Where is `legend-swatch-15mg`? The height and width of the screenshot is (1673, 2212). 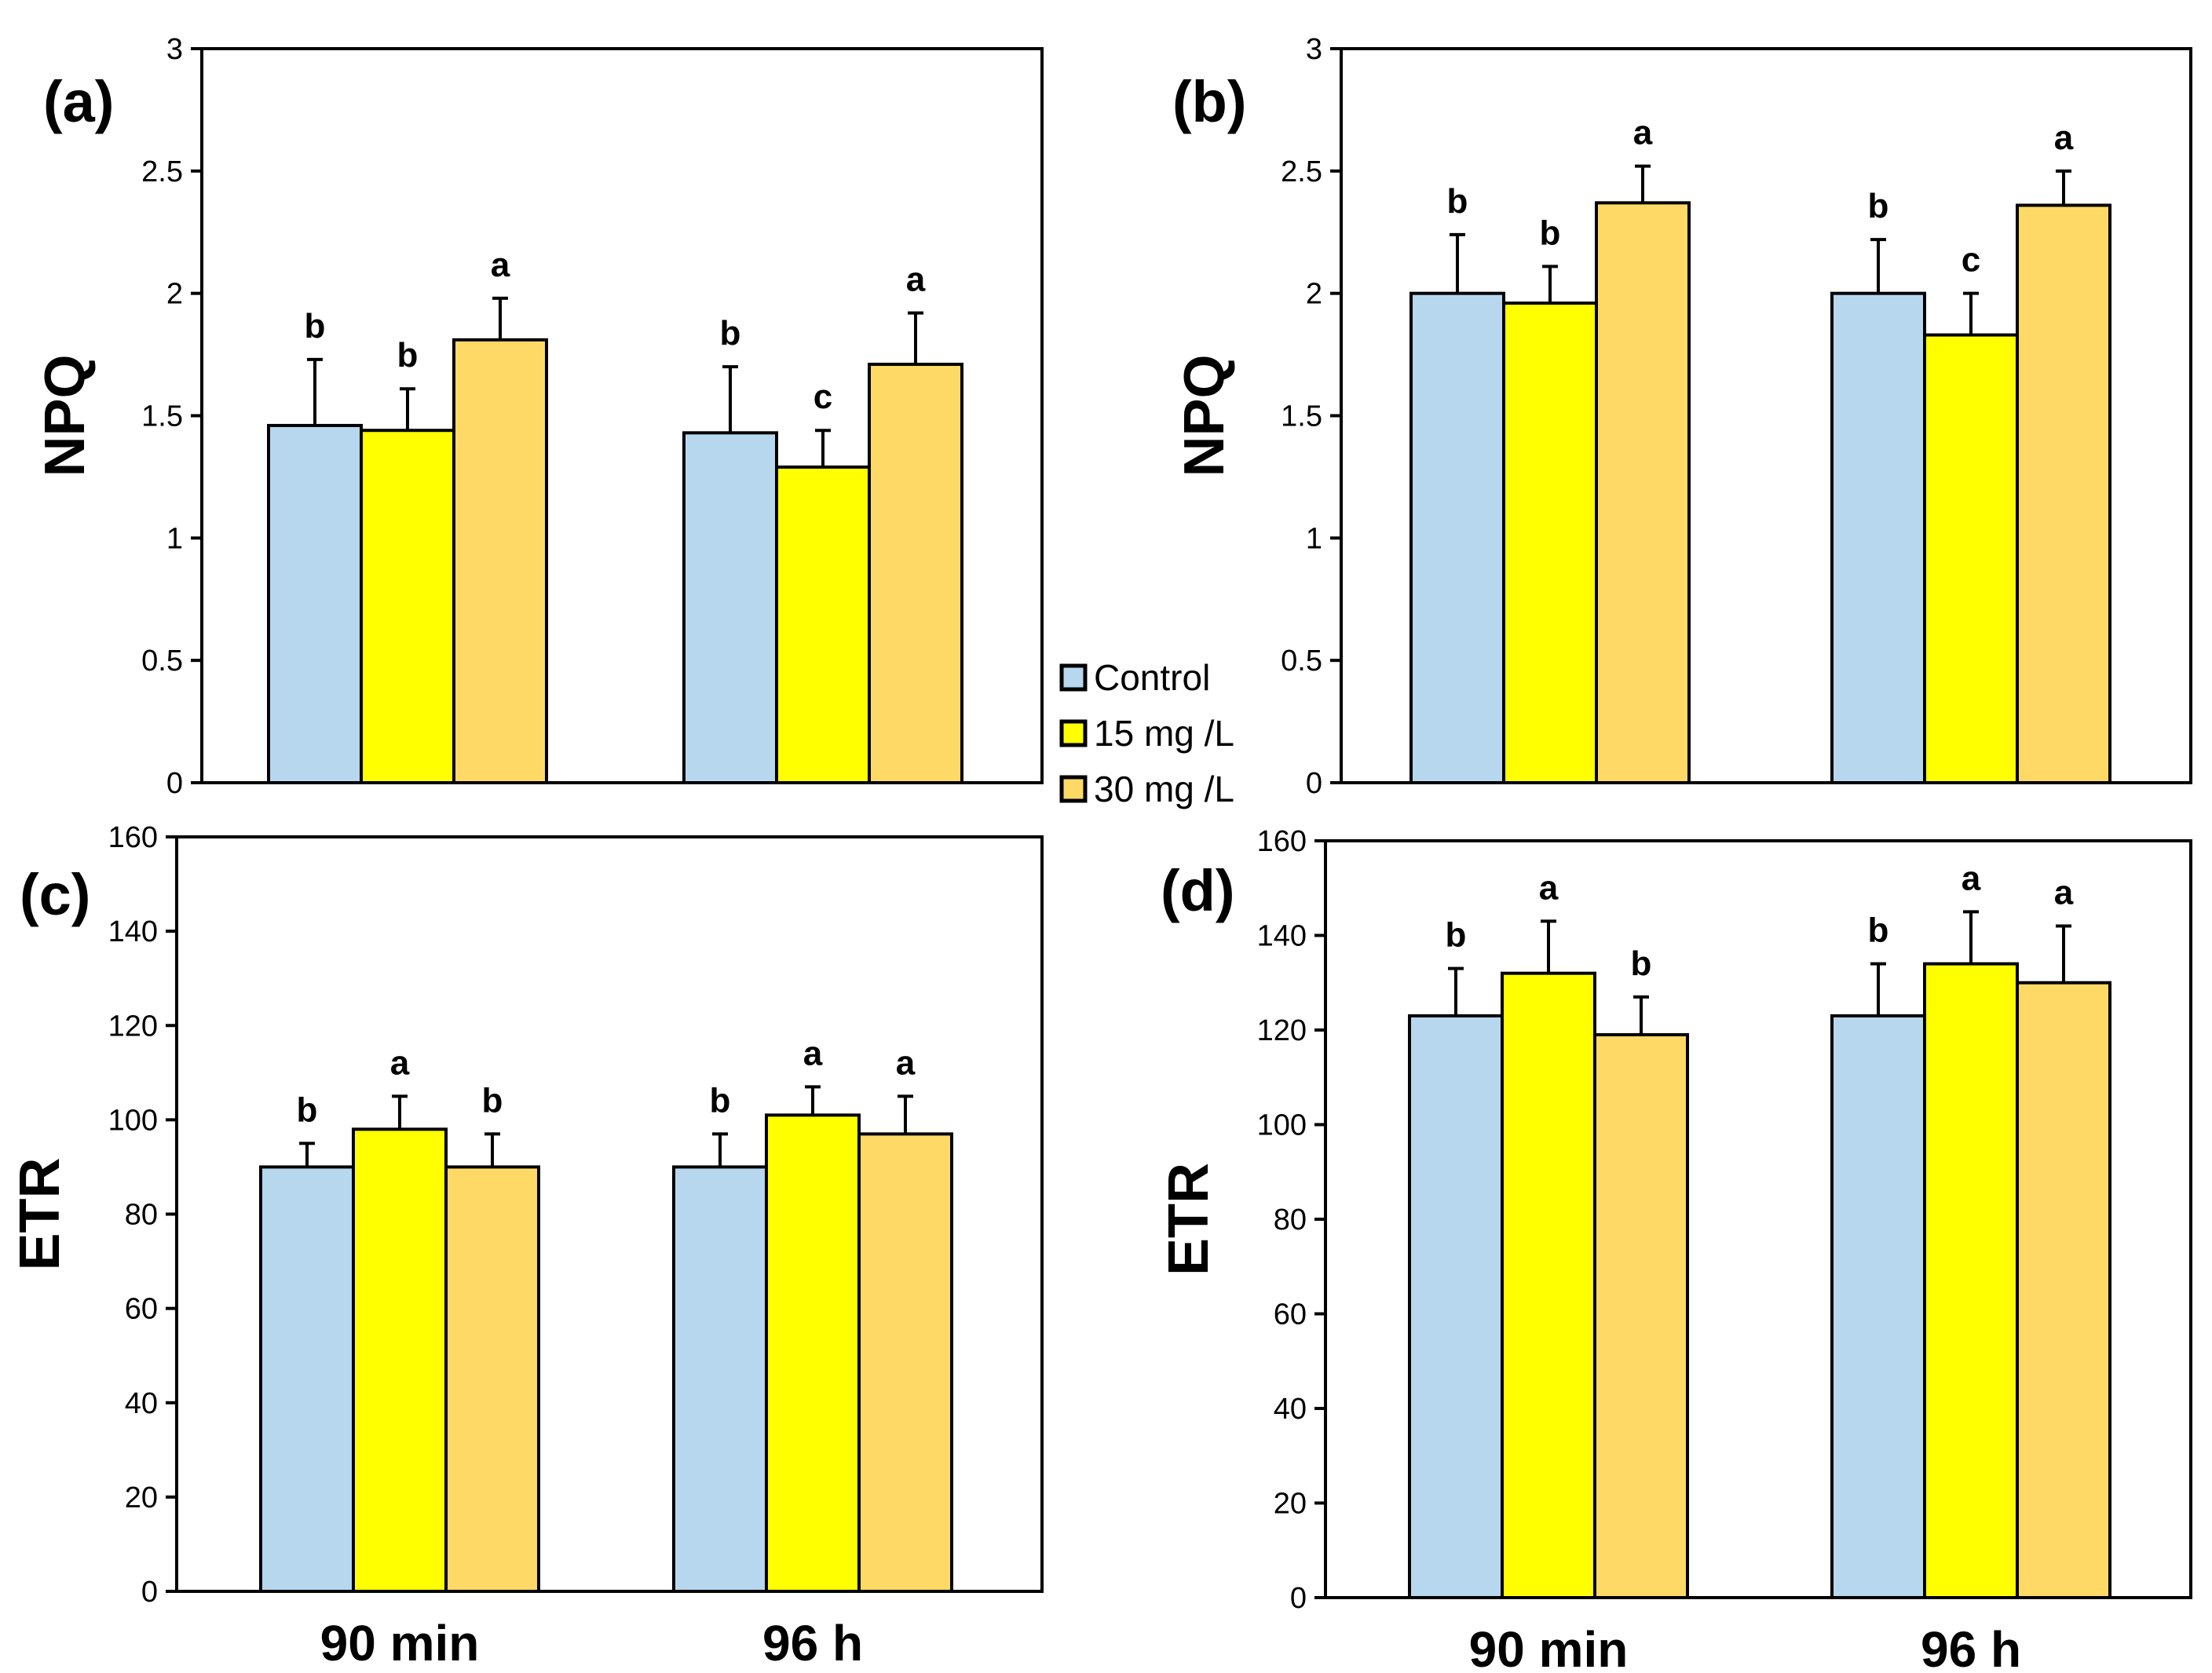
legend-swatch-15mg is located at coordinates (1073, 733).